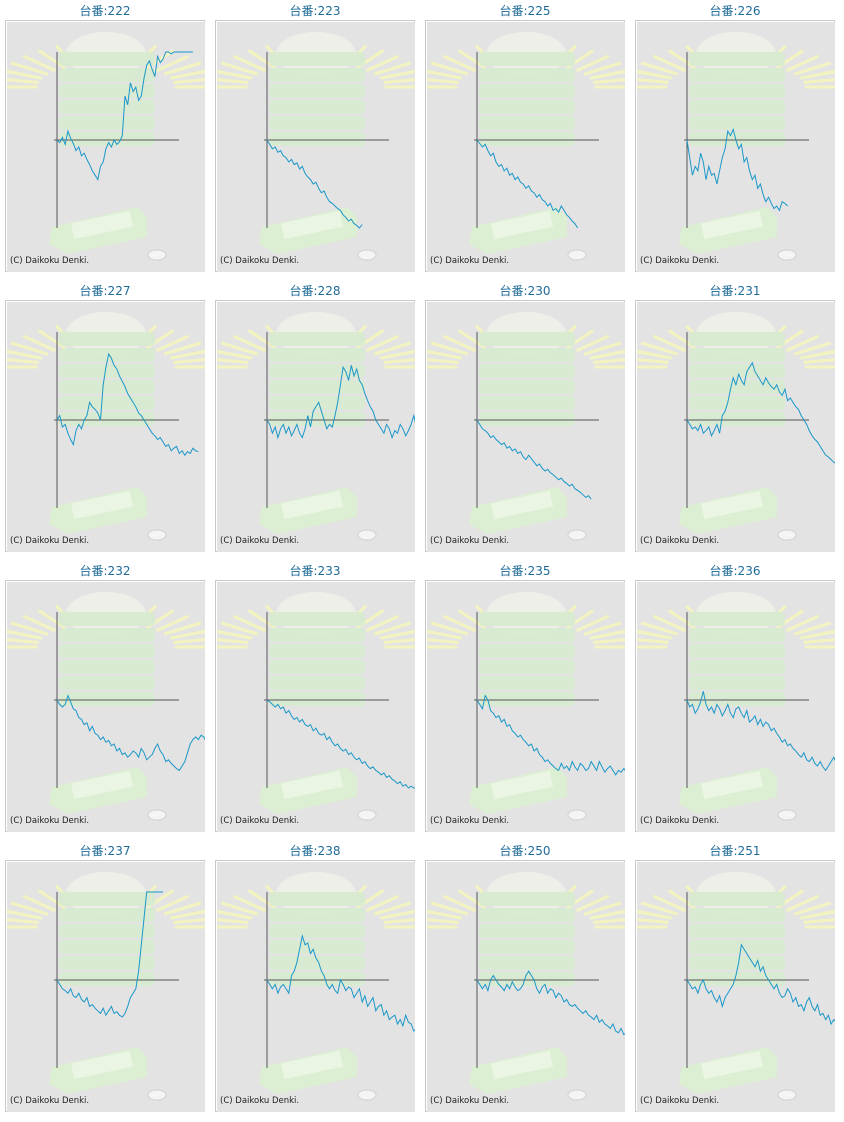 Image resolution: width=844 pixels, height=1122 pixels. What do you see at coordinates (525, 416) in the screenshot?
I see `machine-graph-cell: 台番:230 (C) Daikoku Denki.` at bounding box center [525, 416].